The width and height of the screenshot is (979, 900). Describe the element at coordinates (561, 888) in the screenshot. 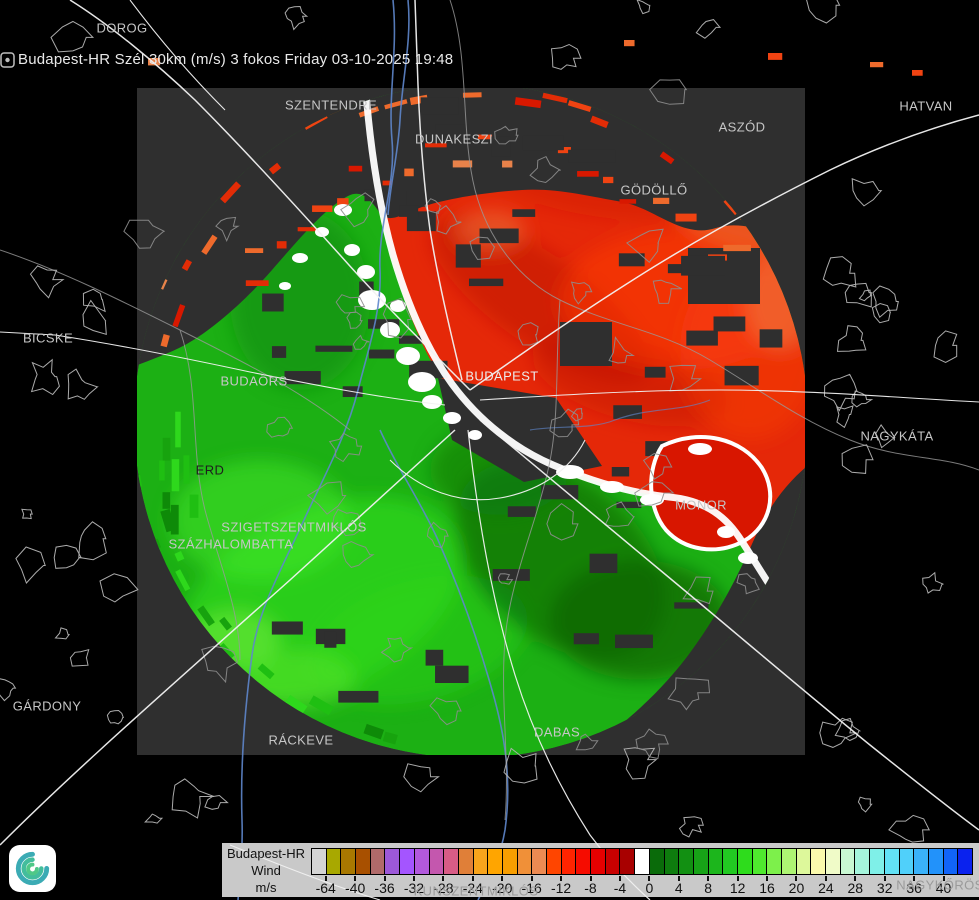

I see `tick-label: -12` at that location.